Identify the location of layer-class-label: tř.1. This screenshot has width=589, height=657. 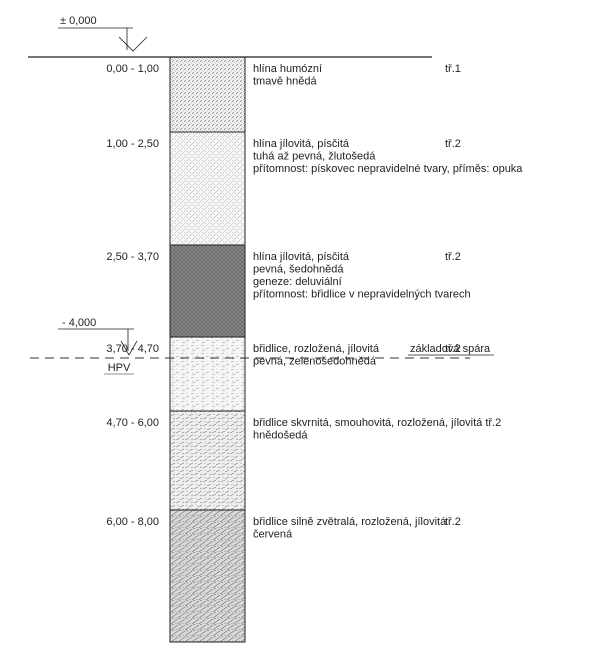
(453, 69).